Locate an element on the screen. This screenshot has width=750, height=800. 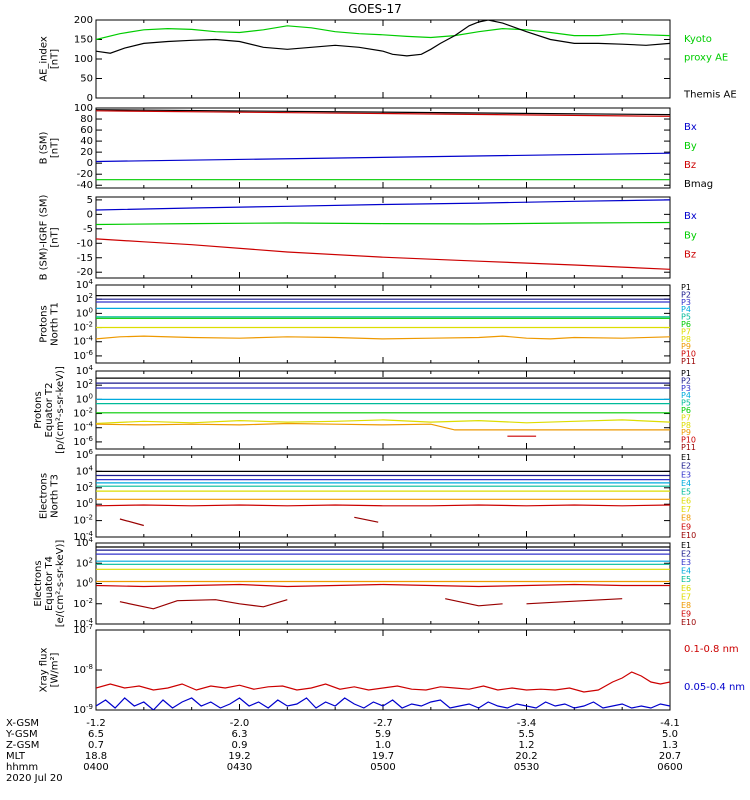
y-tick-label: 150 is located at coordinates (83, 40).